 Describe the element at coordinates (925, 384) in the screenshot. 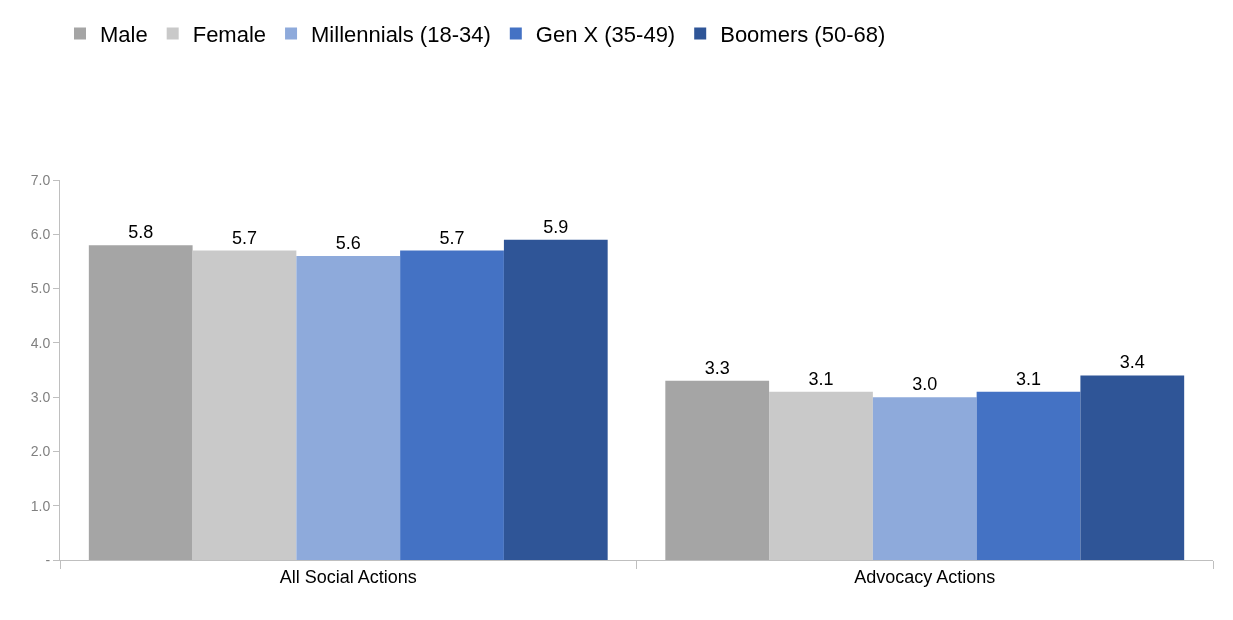

I see `data-label: 3.0` at that location.